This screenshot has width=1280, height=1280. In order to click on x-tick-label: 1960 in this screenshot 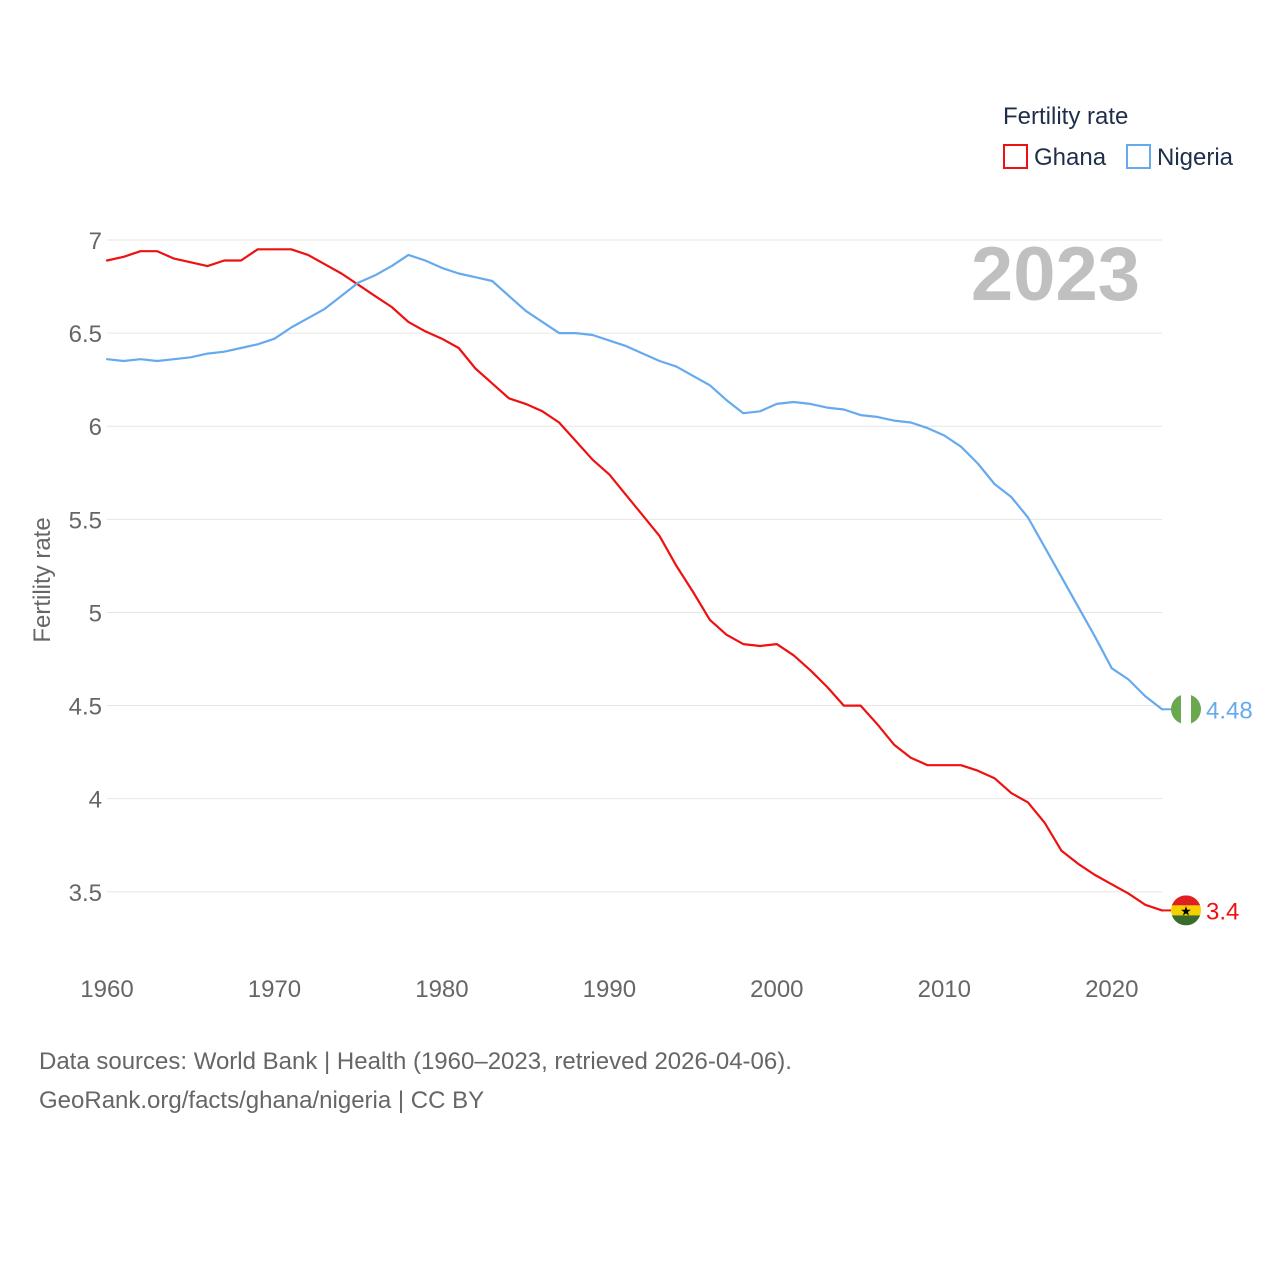, I will do `click(106, 989)`.